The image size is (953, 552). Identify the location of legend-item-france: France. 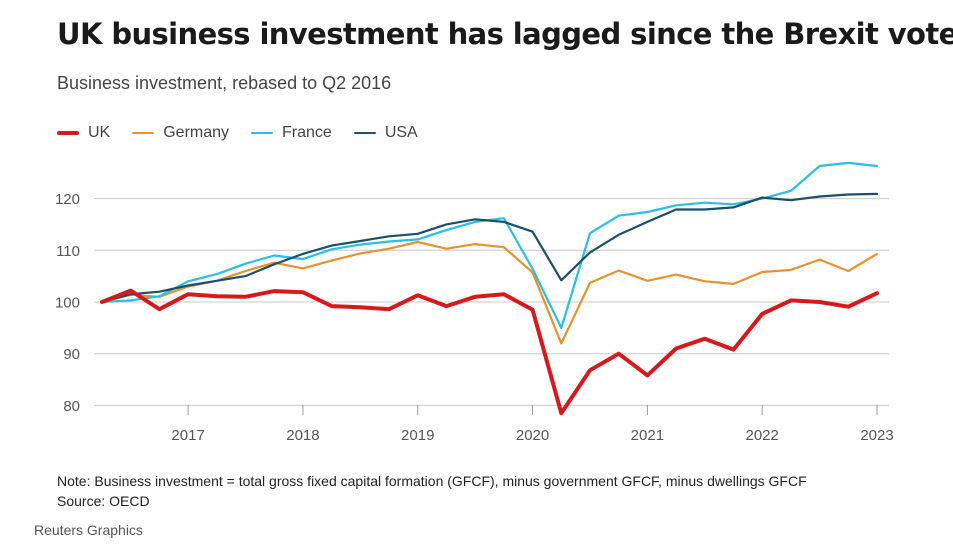
(291, 133).